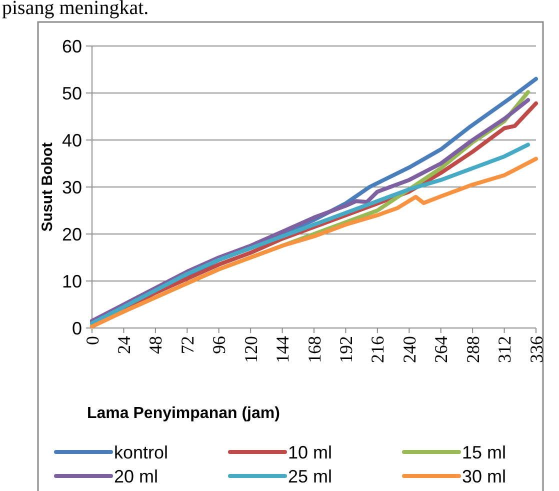  What do you see at coordinates (484, 476) in the screenshot?
I see `legend-label: 30 ml` at bounding box center [484, 476].